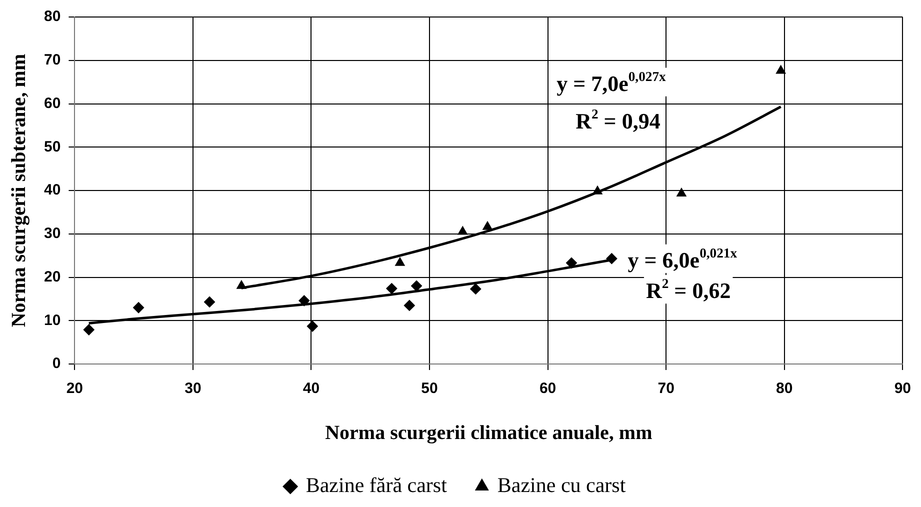  What do you see at coordinates (193, 389) in the screenshot?
I see `x-tick-label: 30` at bounding box center [193, 389].